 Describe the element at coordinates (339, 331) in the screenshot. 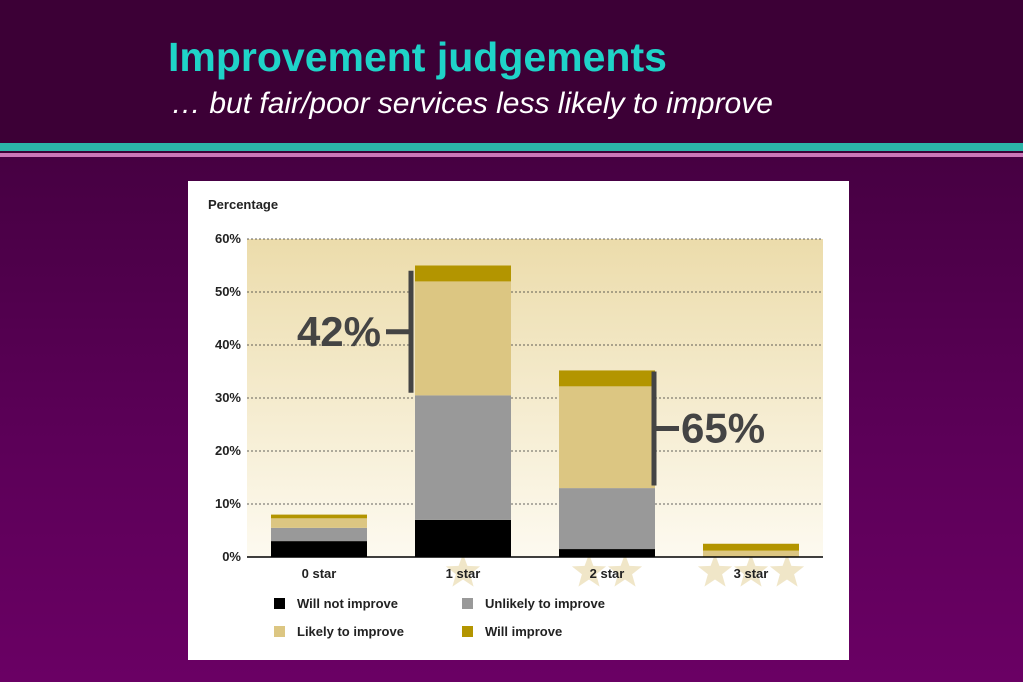

I see `callout-label: 42%` at that location.